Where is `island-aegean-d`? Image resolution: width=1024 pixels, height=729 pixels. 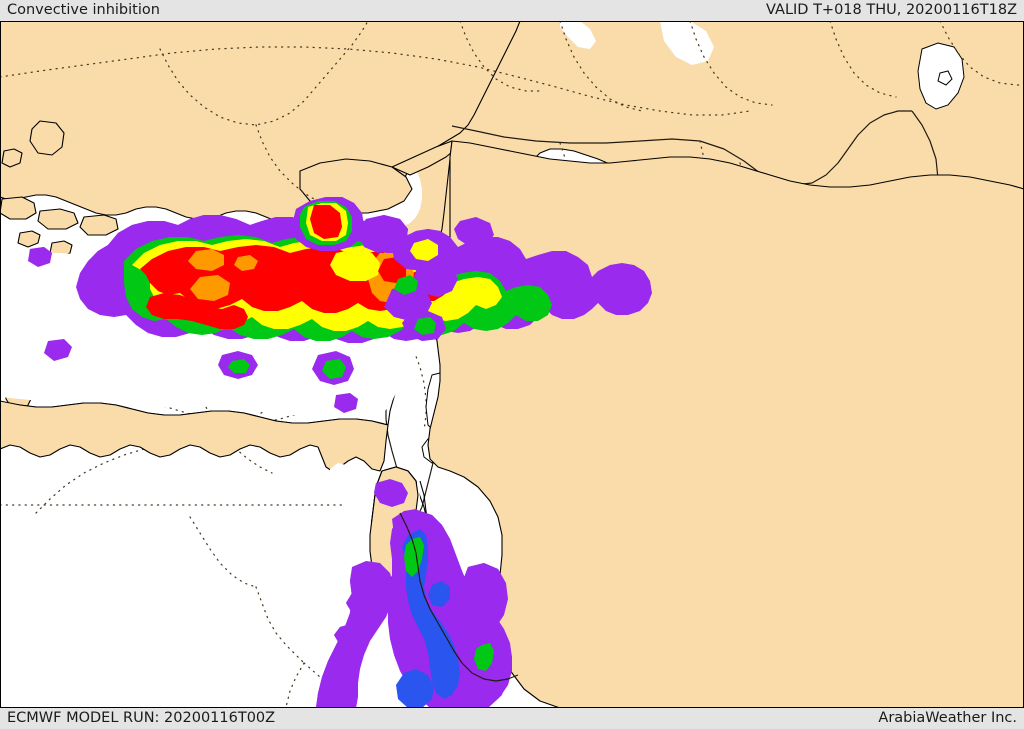
island-aegean-d is located at coordinates (29, 239).